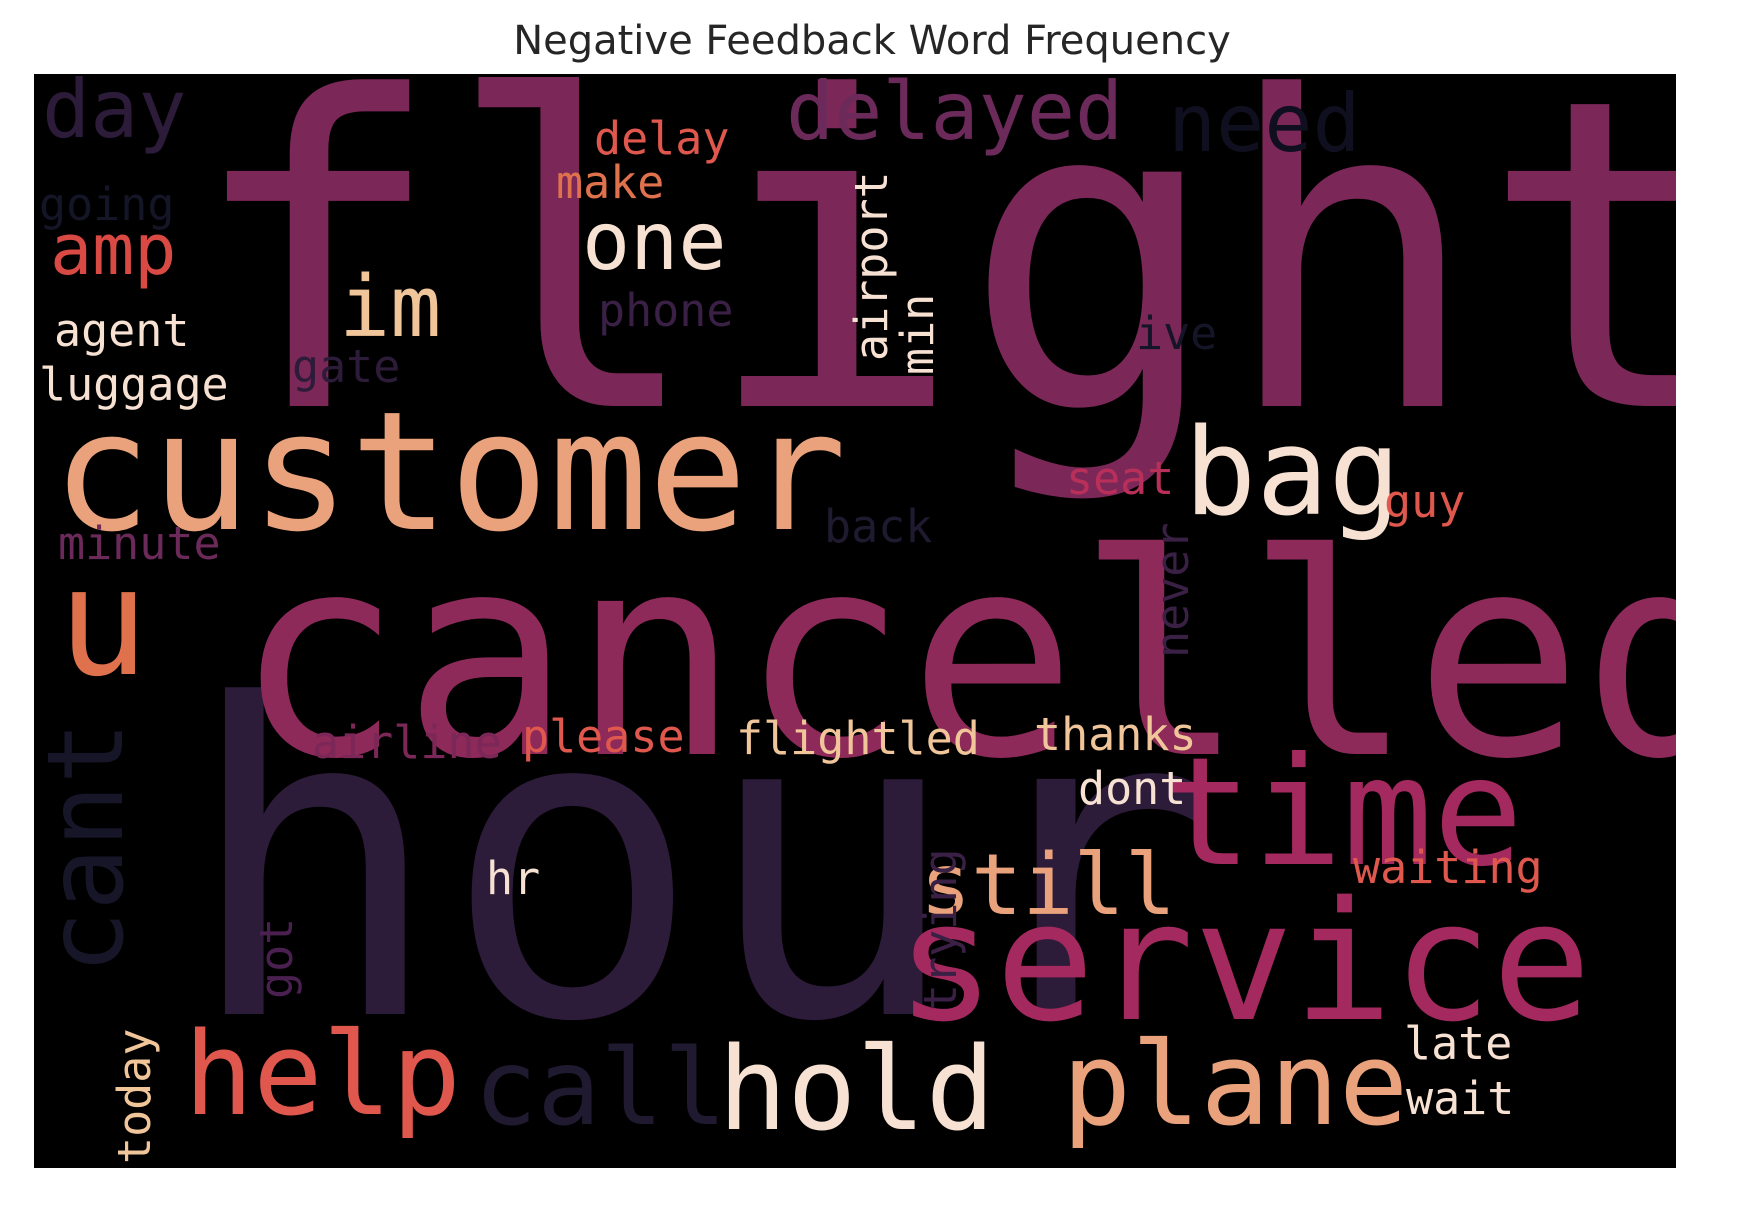 The image size is (1744, 1220). I want to click on word-plane: plane, so click(1235, 1085).